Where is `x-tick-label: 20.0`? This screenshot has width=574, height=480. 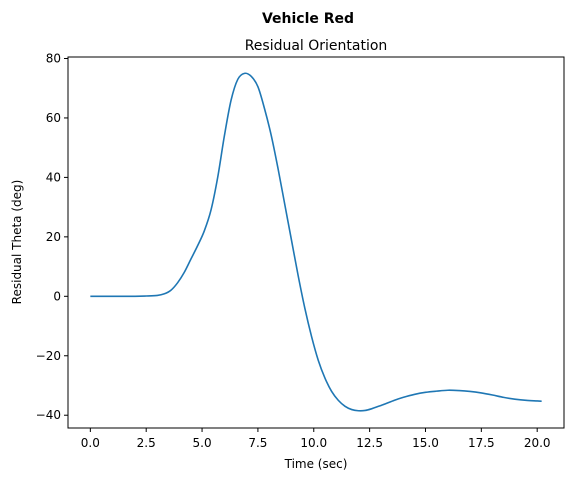
x-tick-label: 20.0 is located at coordinates (537, 443).